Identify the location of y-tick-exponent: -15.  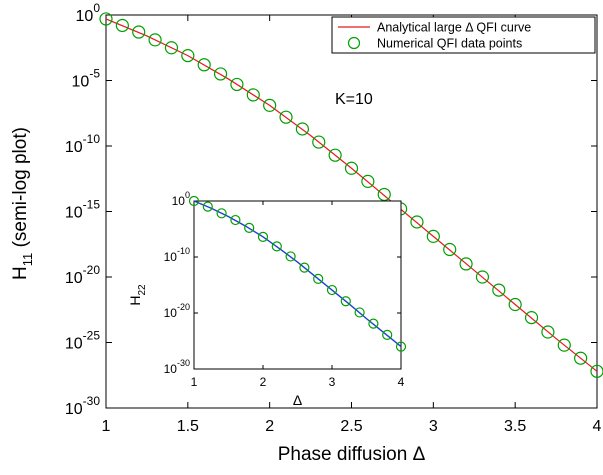
(92, 205).